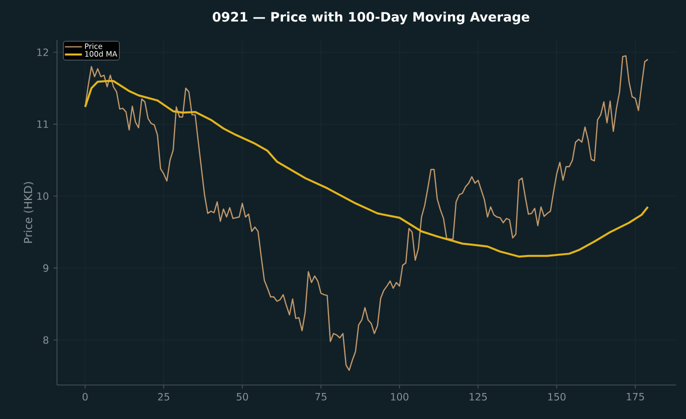  Describe the element at coordinates (399, 397) in the screenshot. I see `x-tick-label: 100` at that location.